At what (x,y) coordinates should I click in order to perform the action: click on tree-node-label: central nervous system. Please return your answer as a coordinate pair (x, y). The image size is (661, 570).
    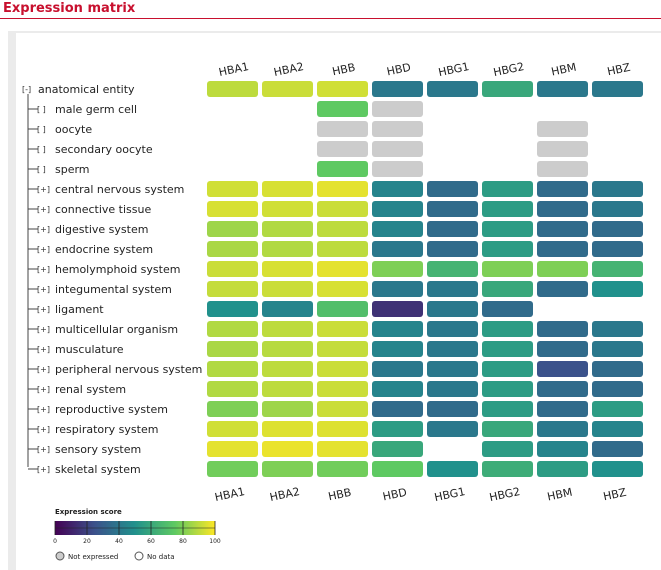
    Looking at the image, I should click on (119, 189).